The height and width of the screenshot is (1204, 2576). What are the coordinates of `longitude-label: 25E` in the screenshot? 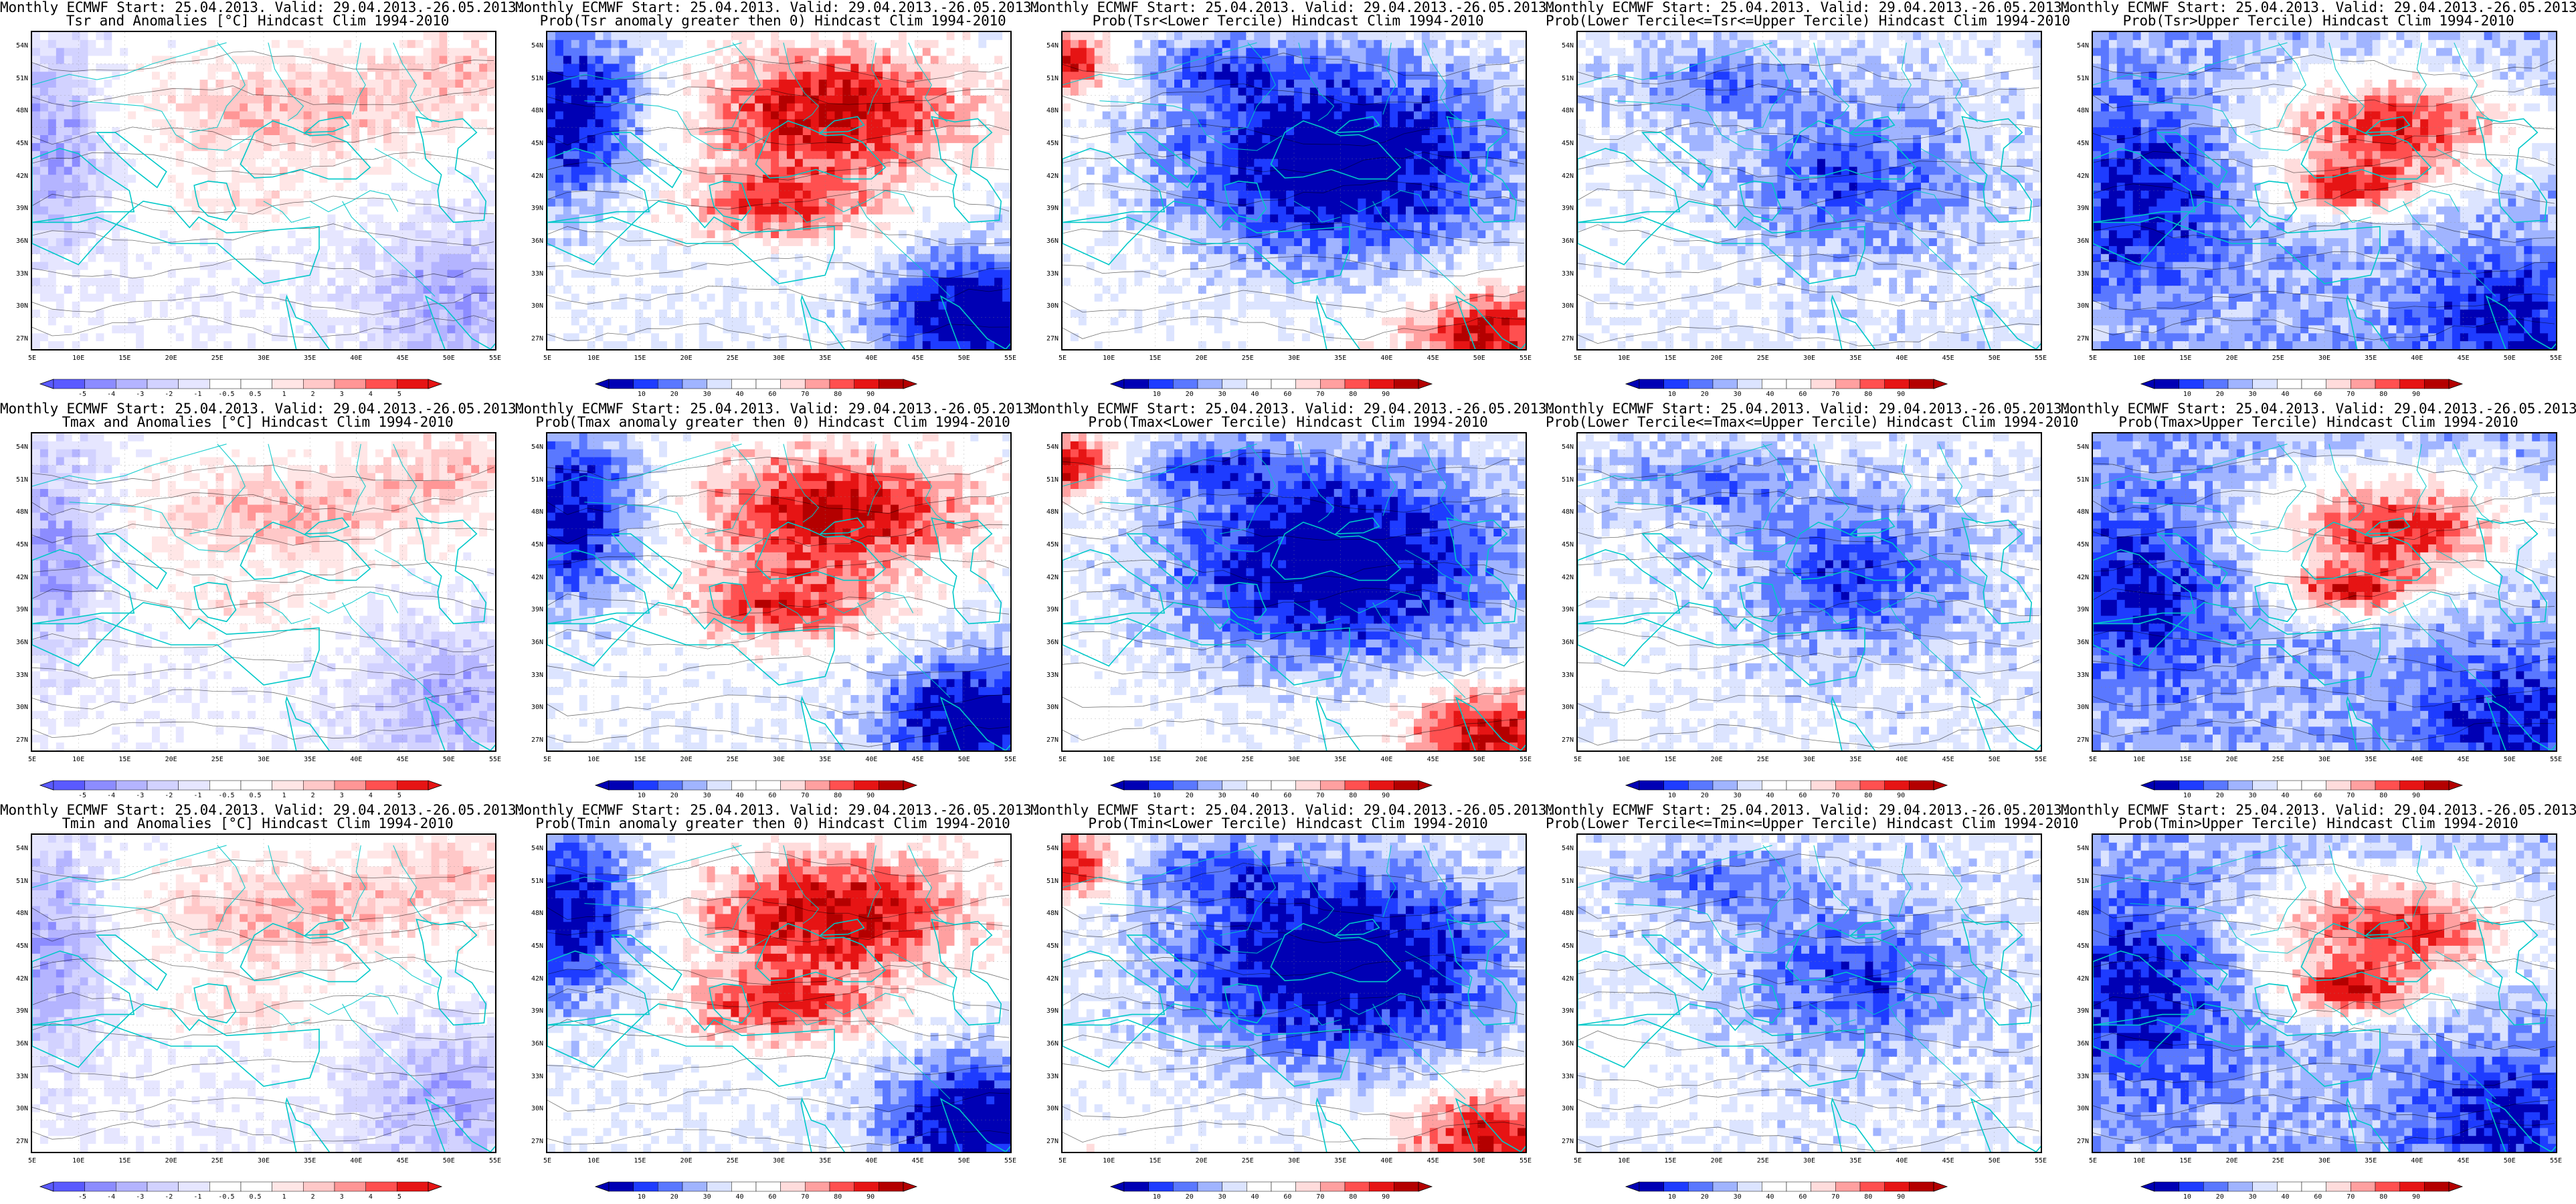 It's located at (733, 358).